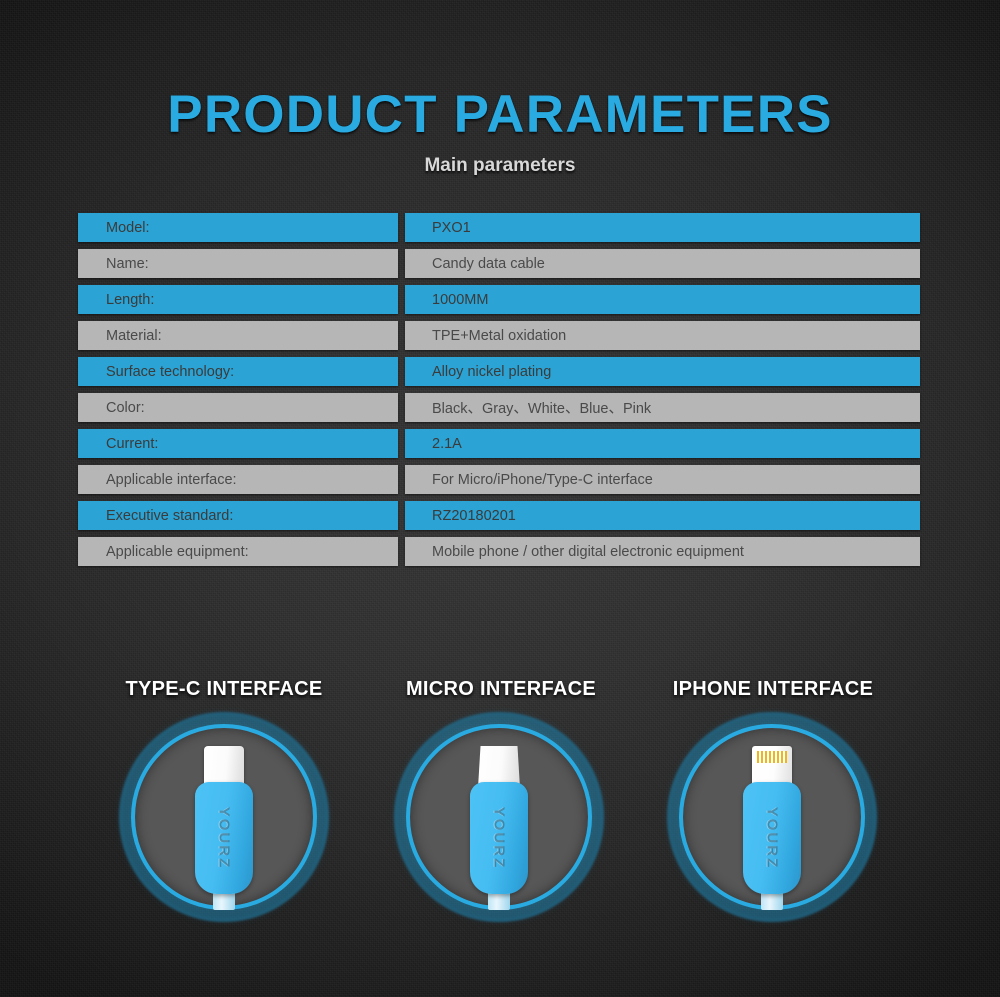 The height and width of the screenshot is (997, 1000). I want to click on interface-heading-iphone: IPHONE INTERFACE, so click(773, 689).